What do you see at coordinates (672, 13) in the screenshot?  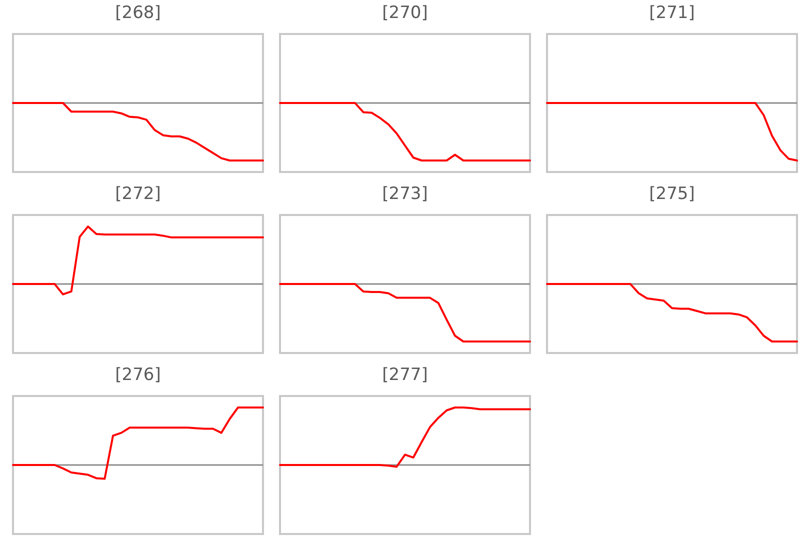 I see `chart-title: [271]` at bounding box center [672, 13].